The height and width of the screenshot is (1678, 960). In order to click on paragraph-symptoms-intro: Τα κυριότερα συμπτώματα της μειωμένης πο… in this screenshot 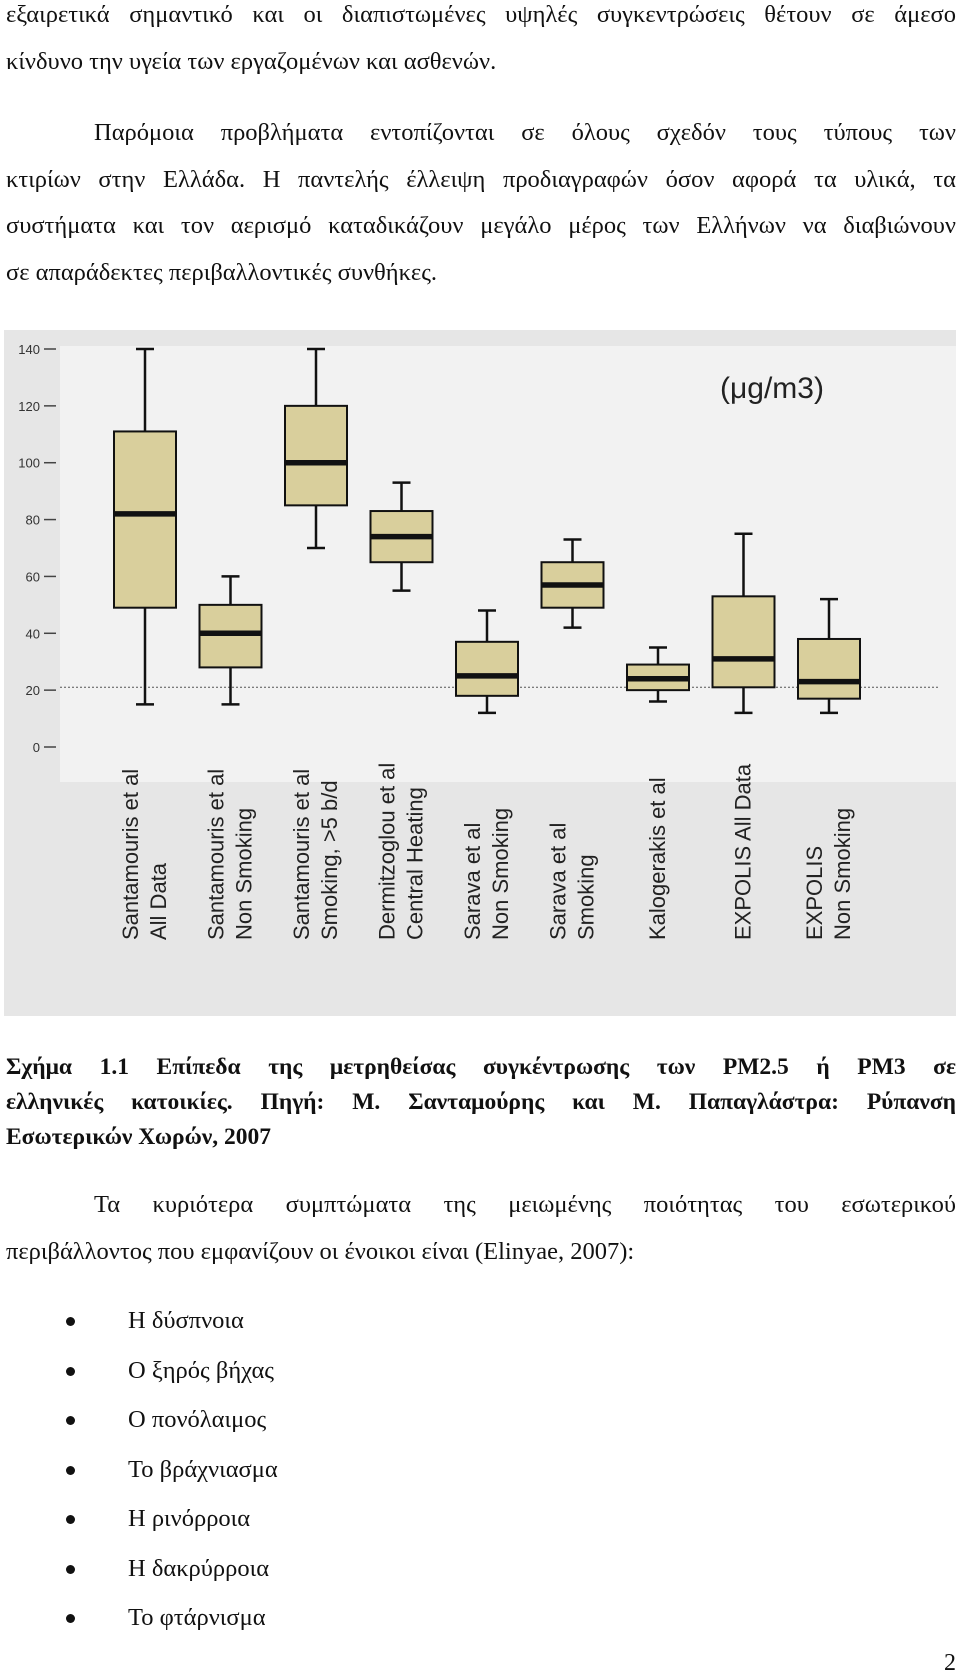, I will do `click(481, 1228)`.